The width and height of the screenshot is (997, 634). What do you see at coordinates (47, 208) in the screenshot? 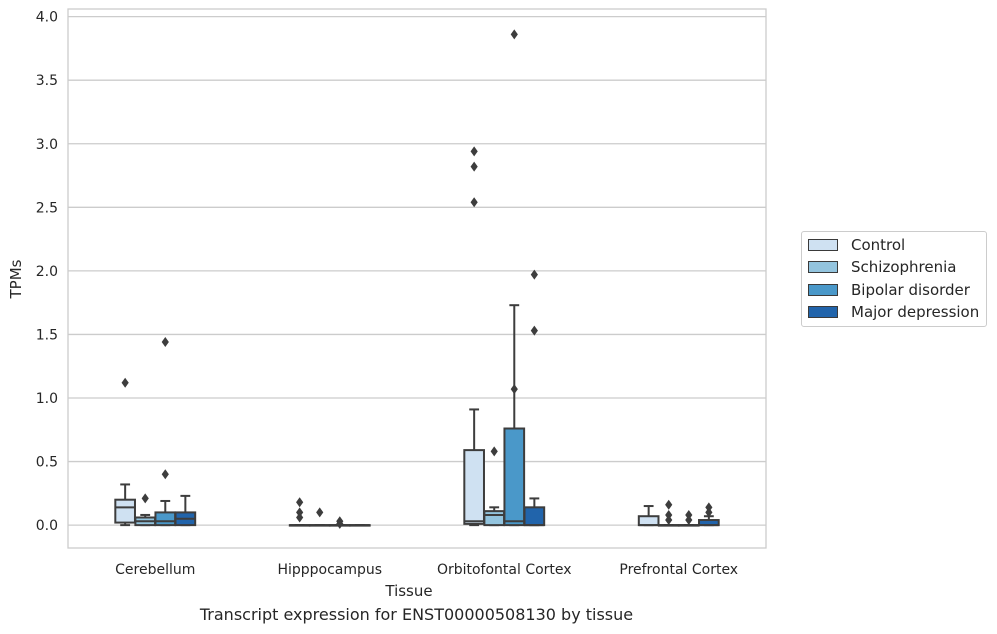
I see `y-tick-label: 2.5` at bounding box center [47, 208].